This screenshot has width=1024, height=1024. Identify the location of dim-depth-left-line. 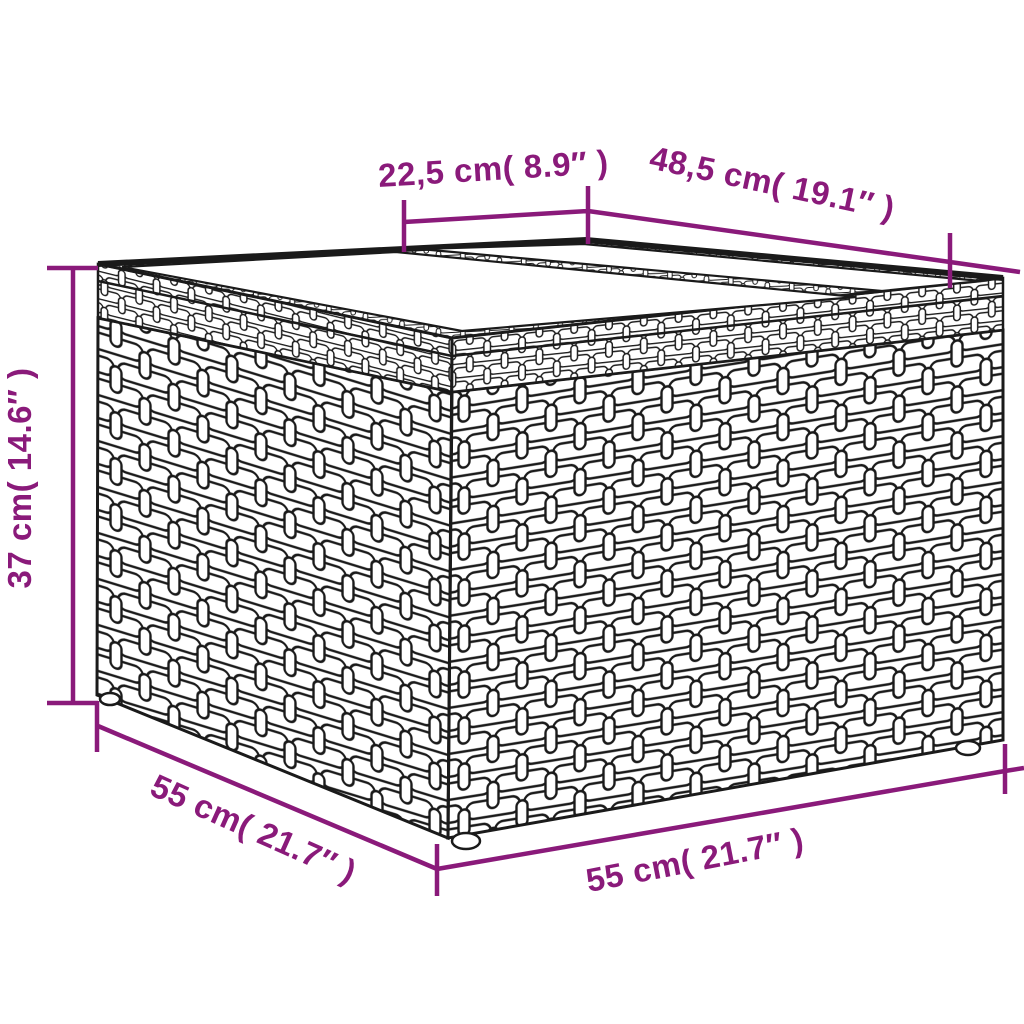
(267, 798).